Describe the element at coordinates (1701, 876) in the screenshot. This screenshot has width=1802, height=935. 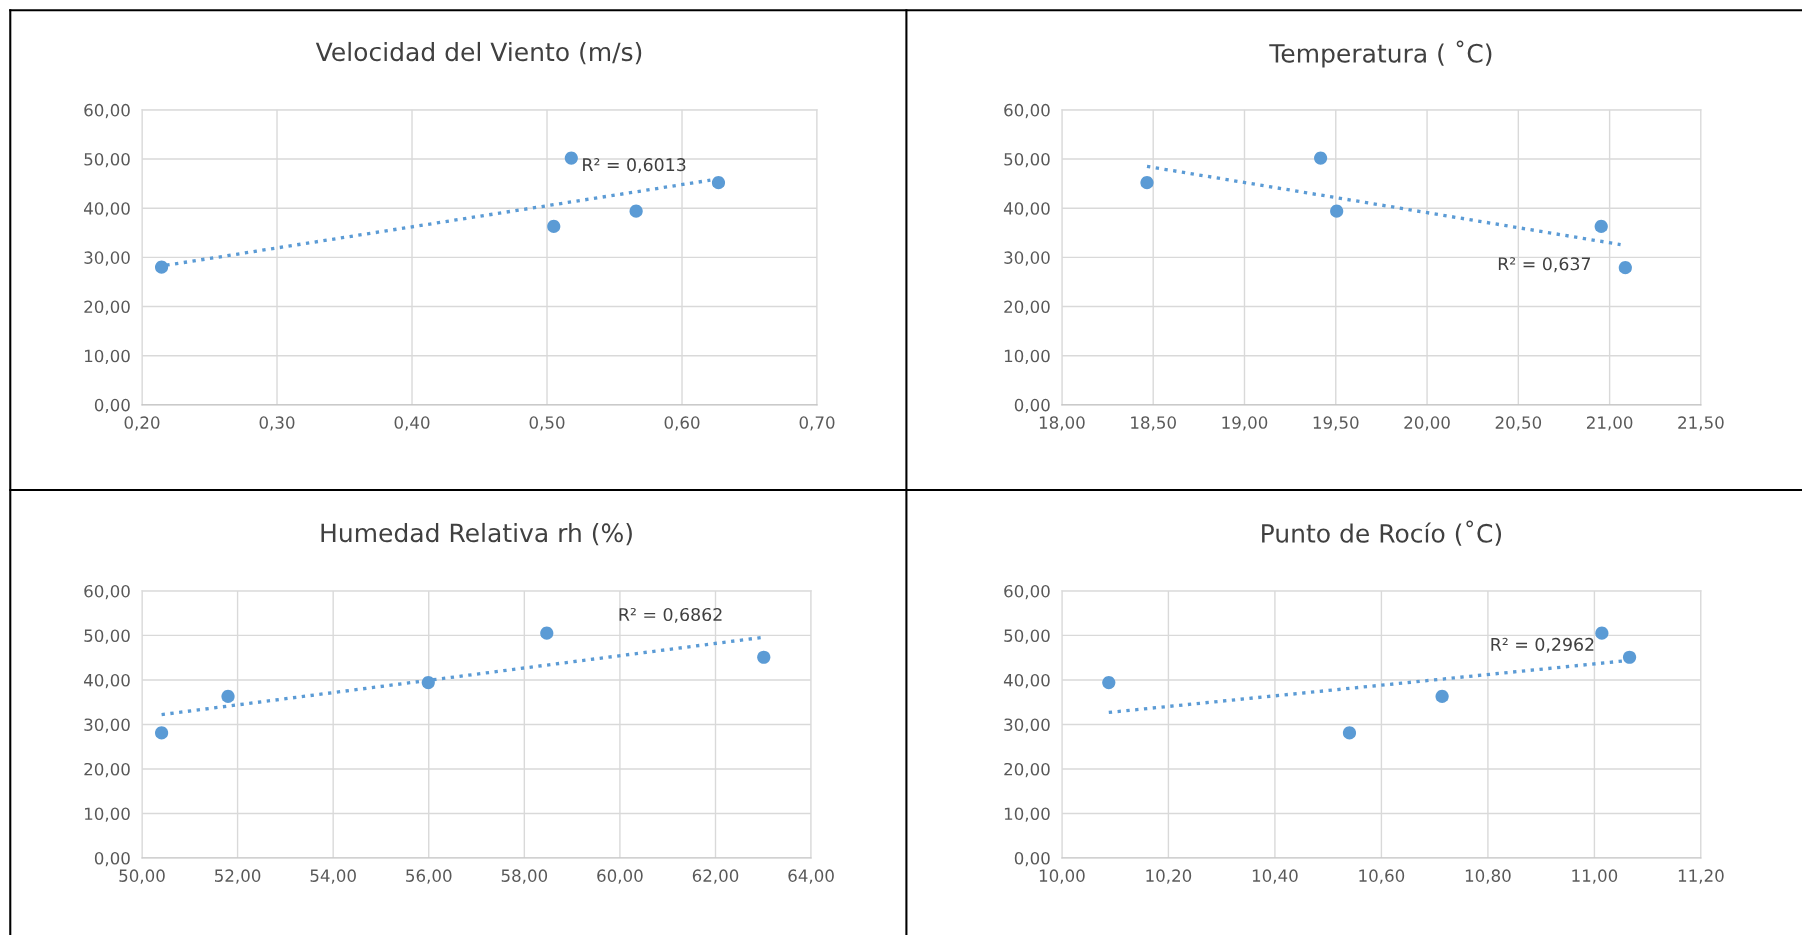
I see `x-tick-label: 11,20` at that location.